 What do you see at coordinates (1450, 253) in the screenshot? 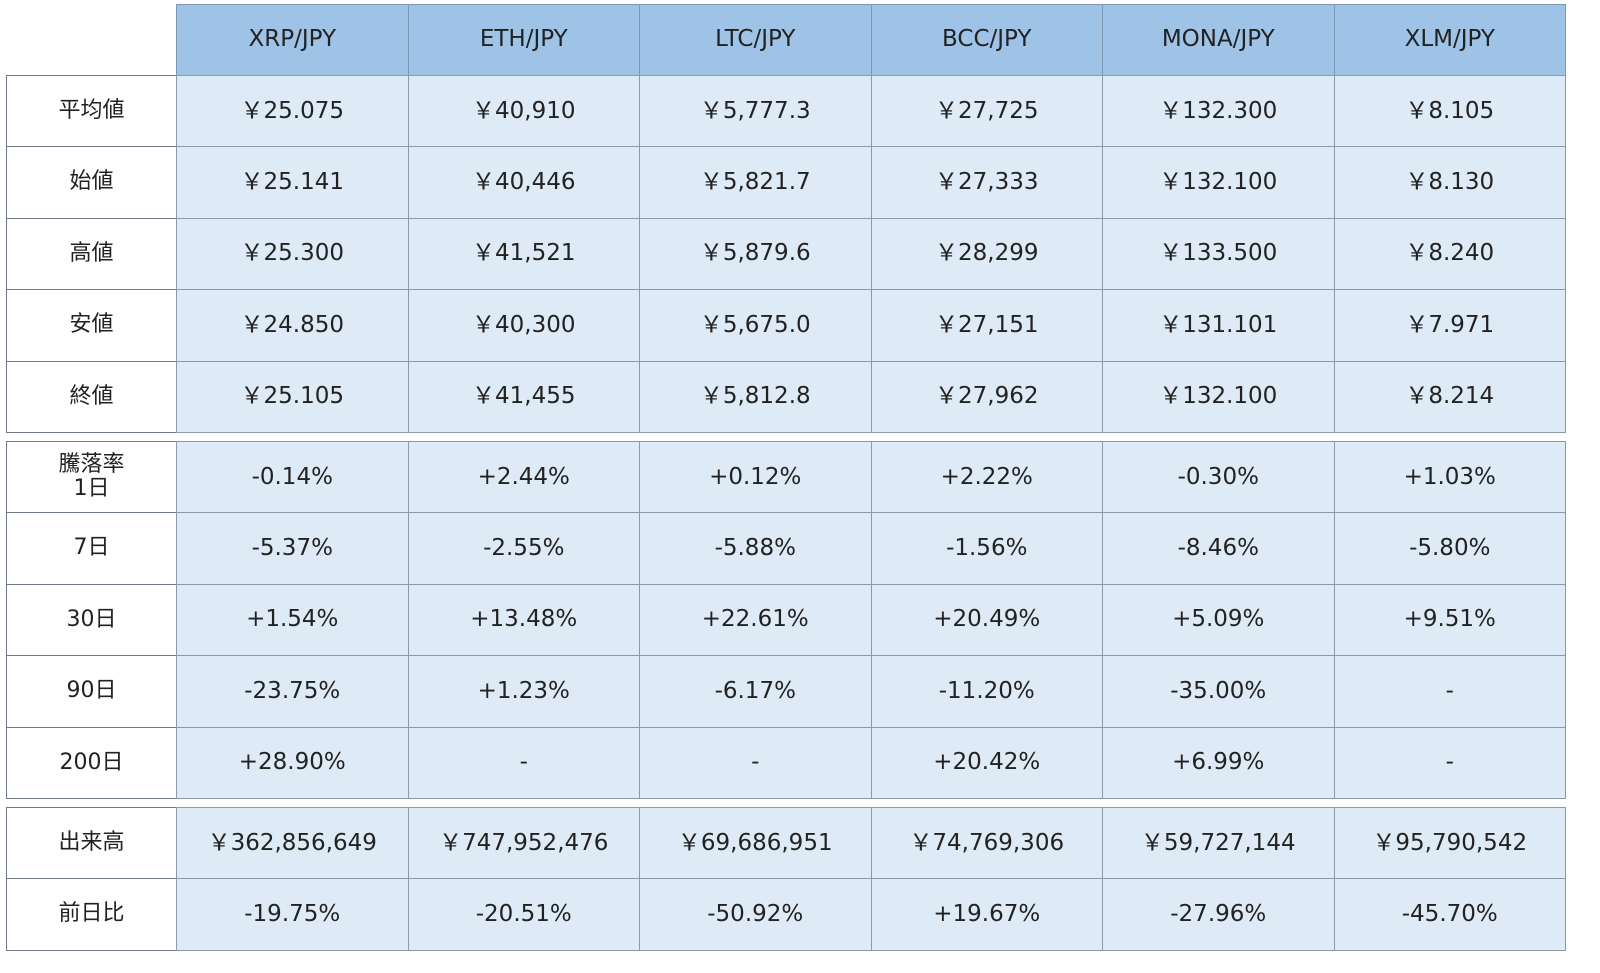
I see `data-cell-text: ￥8.240` at bounding box center [1450, 253].